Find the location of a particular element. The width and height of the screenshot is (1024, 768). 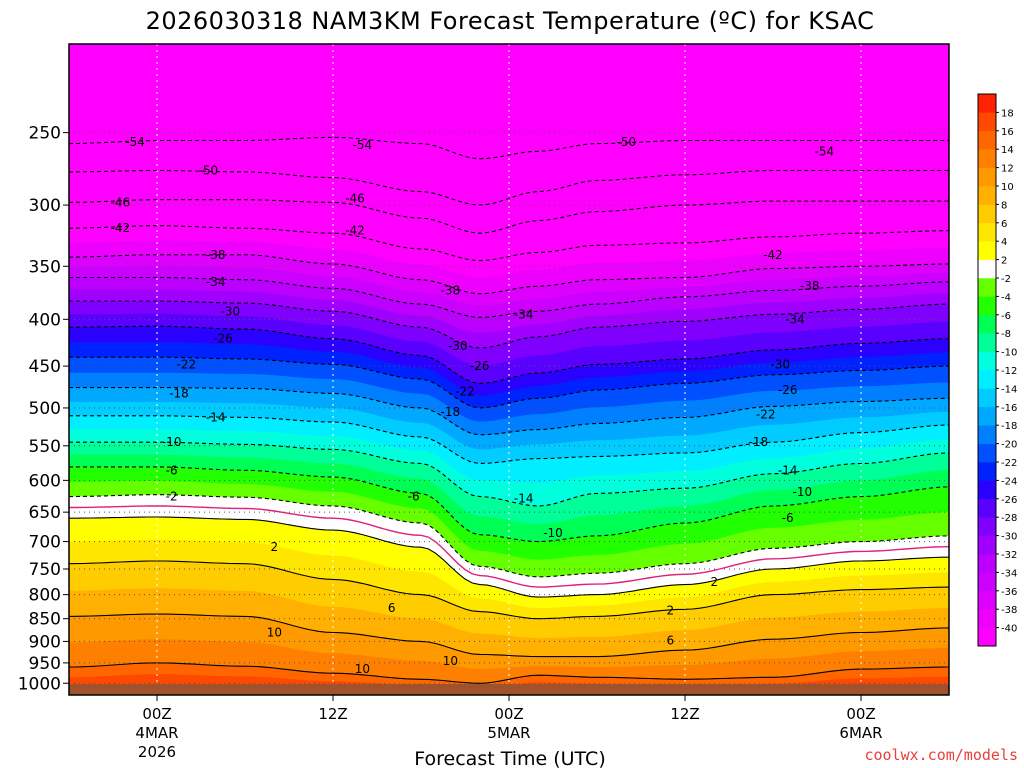

colorbar-label: -16 is located at coordinates (1009, 408).